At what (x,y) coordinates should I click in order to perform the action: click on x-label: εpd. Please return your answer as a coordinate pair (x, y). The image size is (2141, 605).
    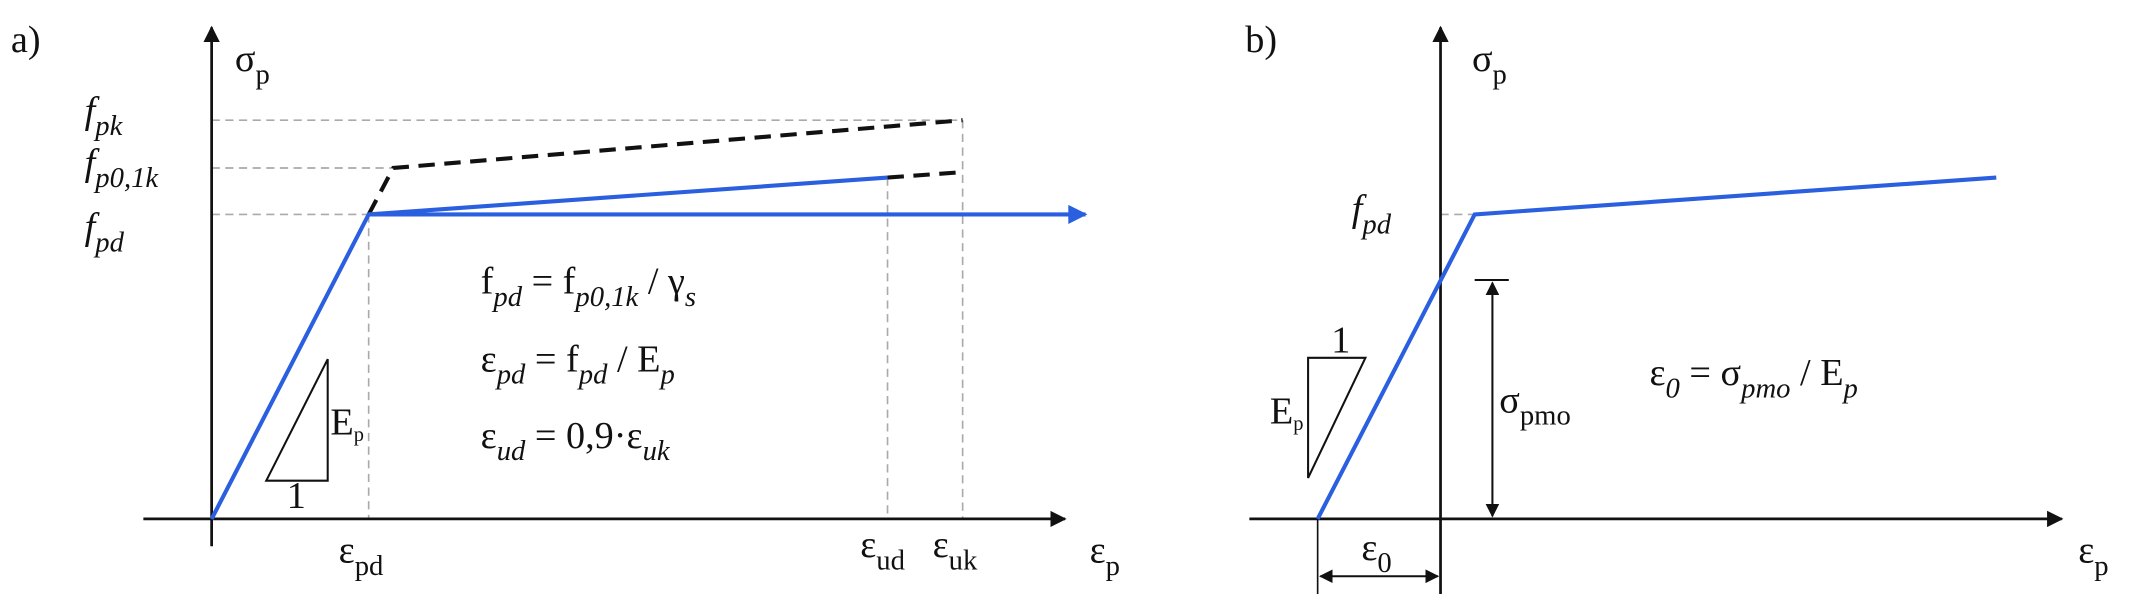
    Looking at the image, I should click on (361, 556).